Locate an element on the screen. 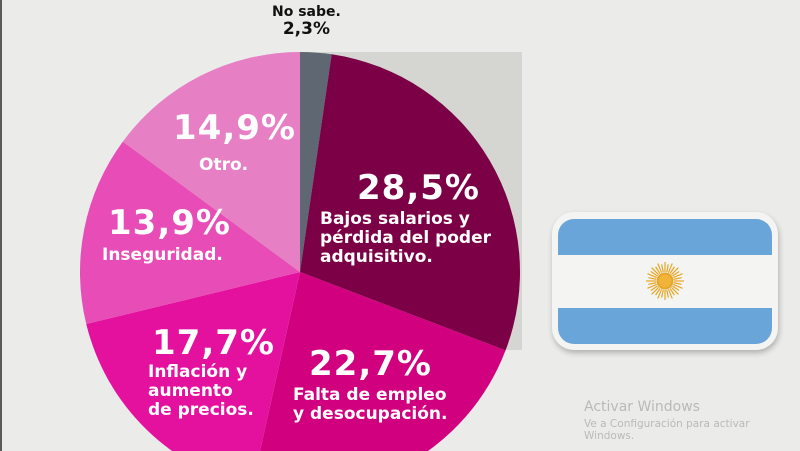 The height and width of the screenshot is (451, 800). label-otro: 14,9% Otro. is located at coordinates (234, 141).